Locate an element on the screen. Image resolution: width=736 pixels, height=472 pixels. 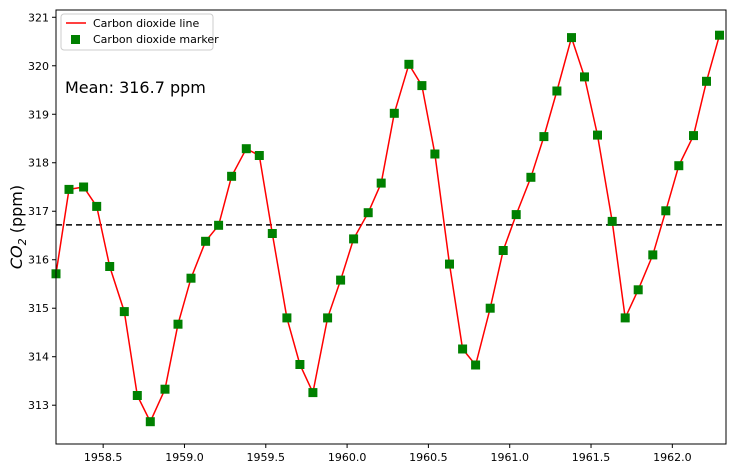
x-tick-label: 1959.0 is located at coordinates (184, 457).